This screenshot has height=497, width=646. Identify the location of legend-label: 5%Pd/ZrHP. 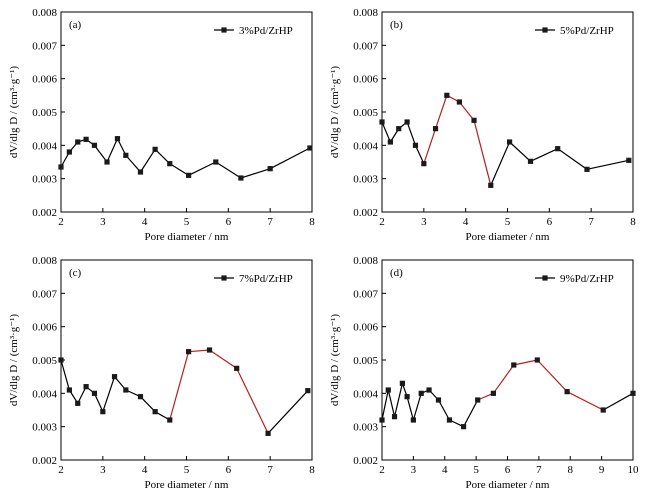
(587, 31).